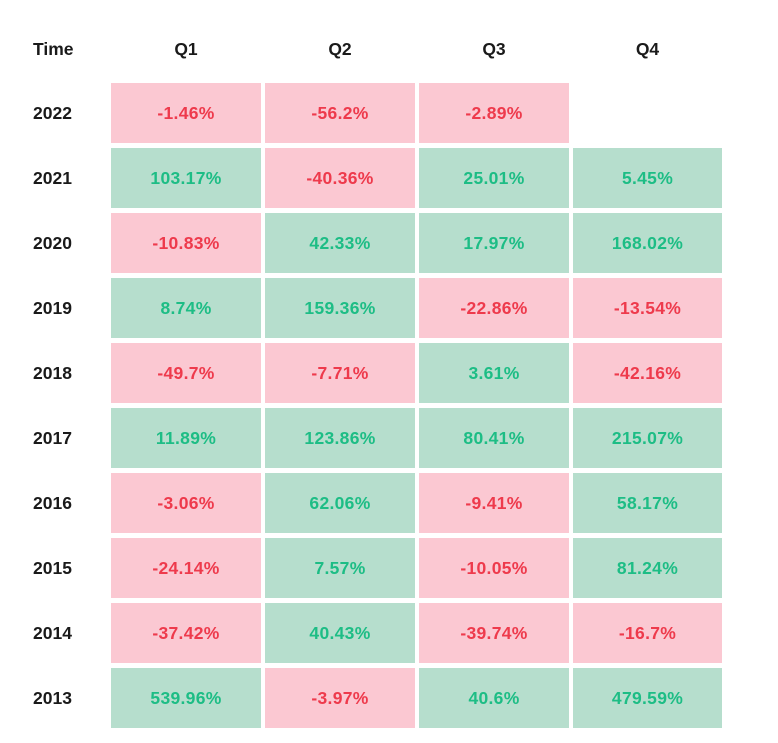  Describe the element at coordinates (186, 243) in the screenshot. I see `return-cell: -10.83%` at that location.